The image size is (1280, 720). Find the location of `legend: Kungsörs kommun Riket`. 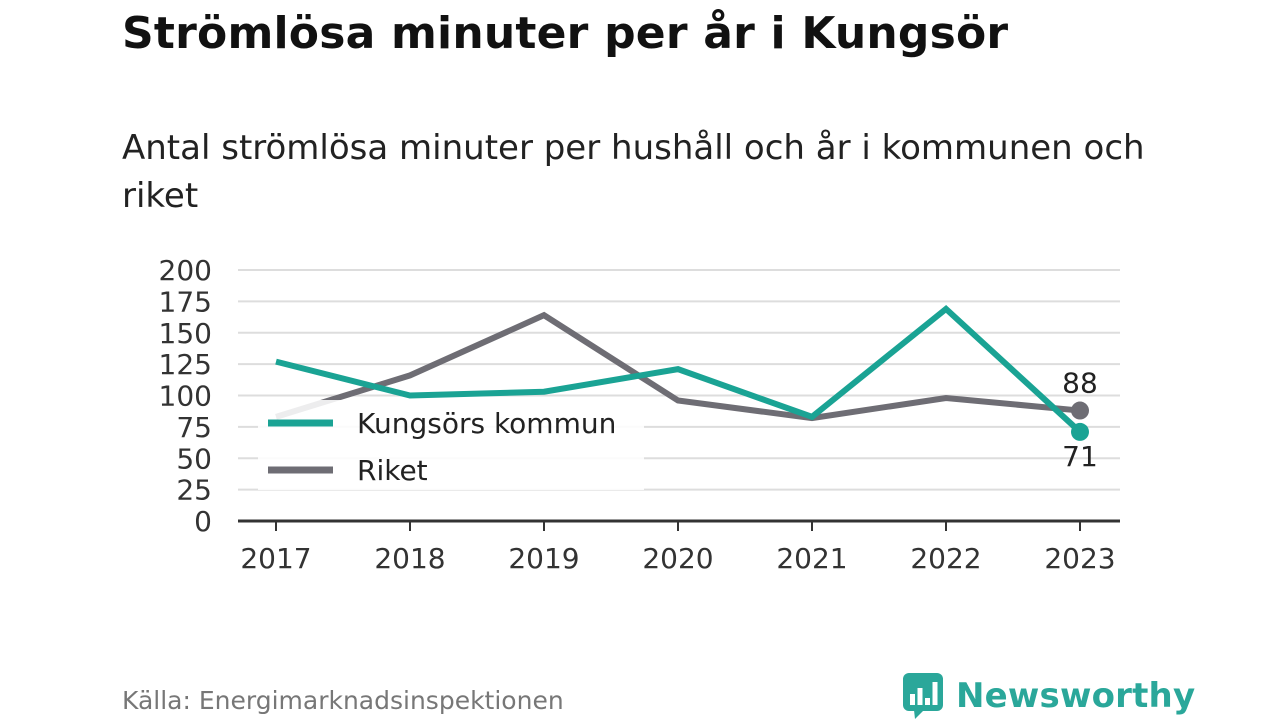

legend: Kungsörs kommun Riket is located at coordinates (451, 445).